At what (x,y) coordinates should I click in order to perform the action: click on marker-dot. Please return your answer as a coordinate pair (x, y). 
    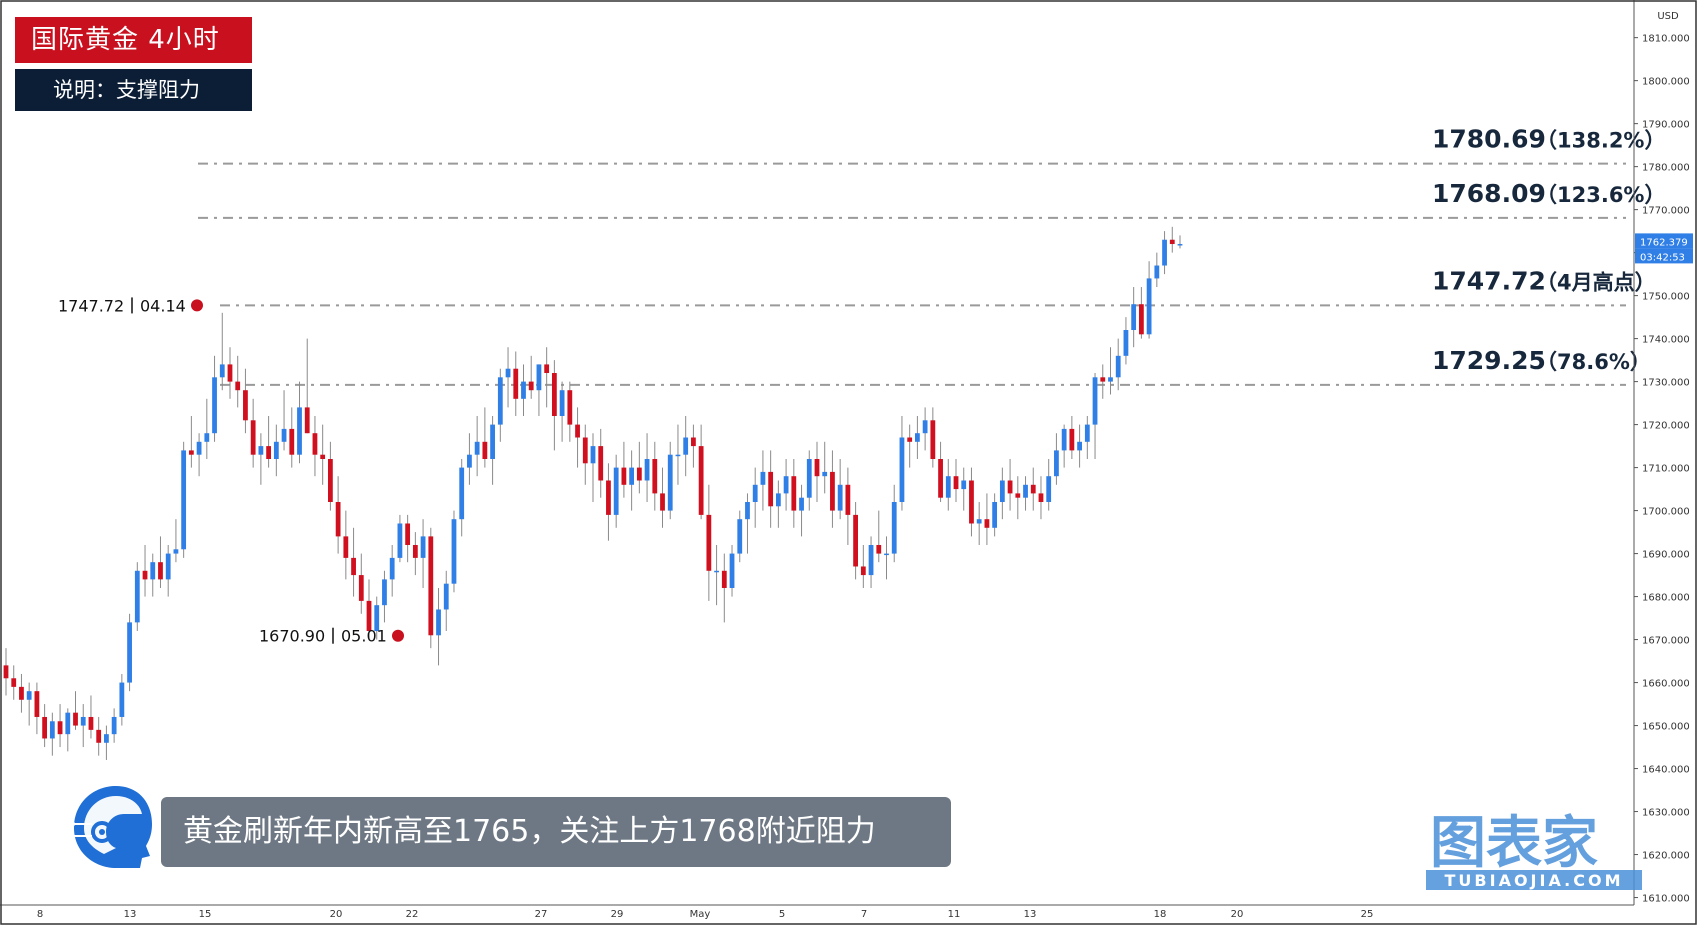
    Looking at the image, I should click on (398, 635).